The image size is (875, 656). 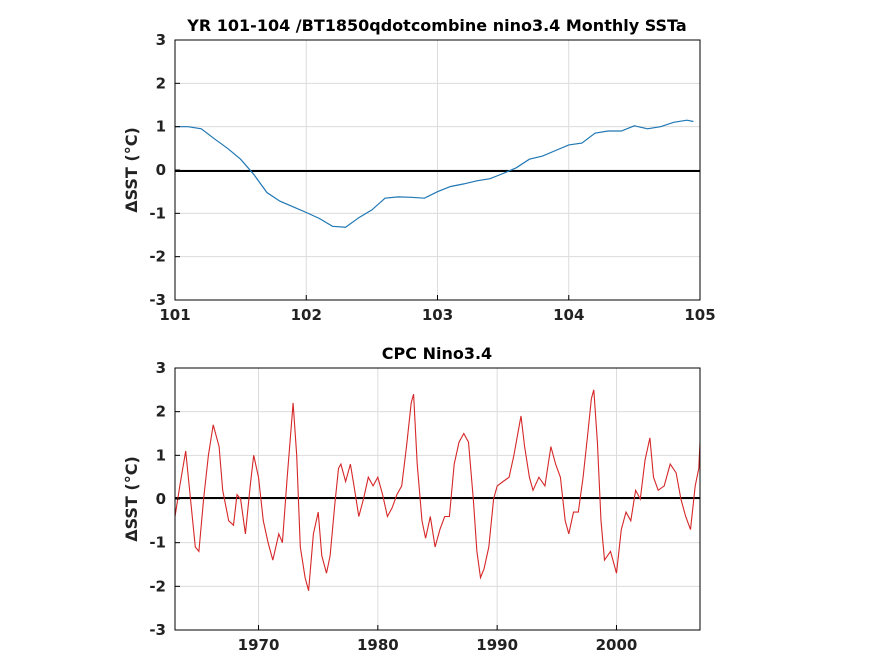 What do you see at coordinates (568, 315) in the screenshot?
I see `top-x-tick-label: 104` at bounding box center [568, 315].